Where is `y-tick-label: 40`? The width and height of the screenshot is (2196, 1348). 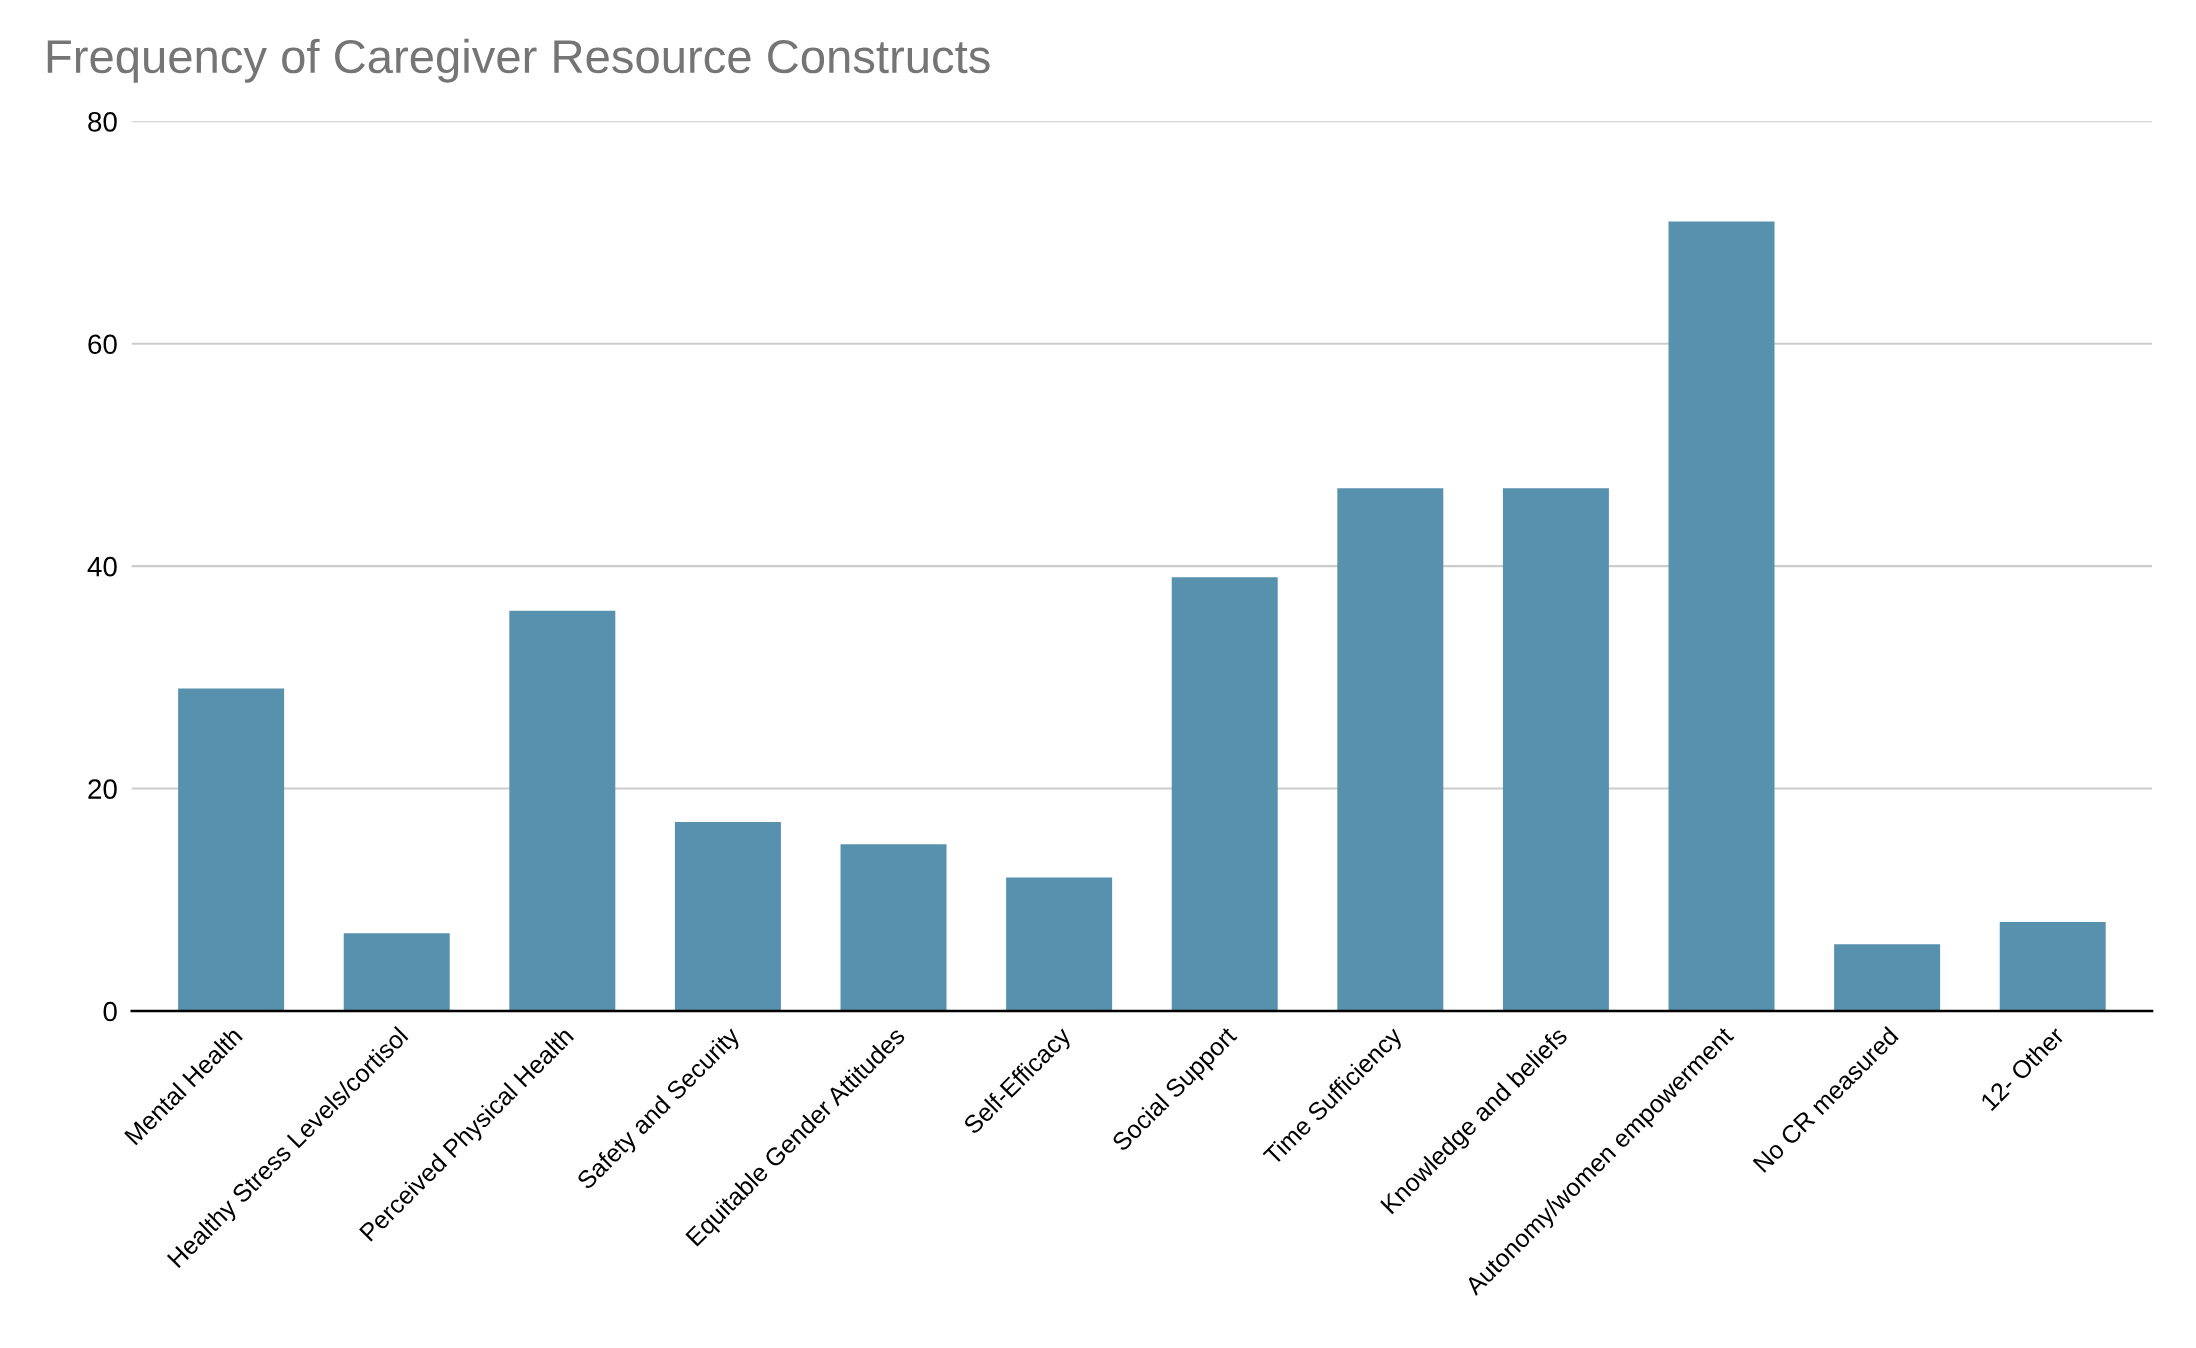
y-tick-label: 40 is located at coordinates (102, 566).